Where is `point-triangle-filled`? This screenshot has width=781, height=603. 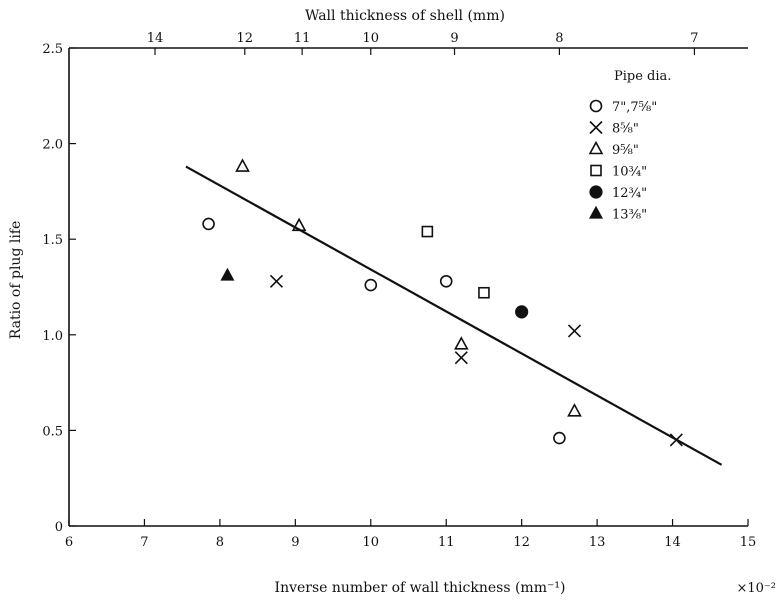
point-triangle-filled is located at coordinates (227, 274).